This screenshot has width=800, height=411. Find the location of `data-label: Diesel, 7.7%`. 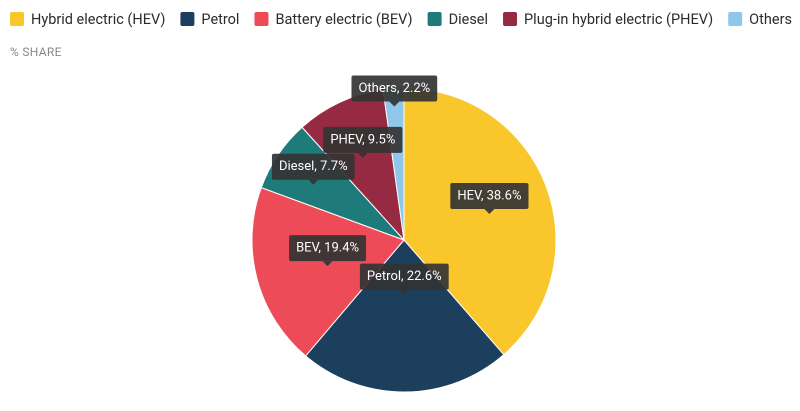

data-label: Diesel, 7.7% is located at coordinates (313, 169).